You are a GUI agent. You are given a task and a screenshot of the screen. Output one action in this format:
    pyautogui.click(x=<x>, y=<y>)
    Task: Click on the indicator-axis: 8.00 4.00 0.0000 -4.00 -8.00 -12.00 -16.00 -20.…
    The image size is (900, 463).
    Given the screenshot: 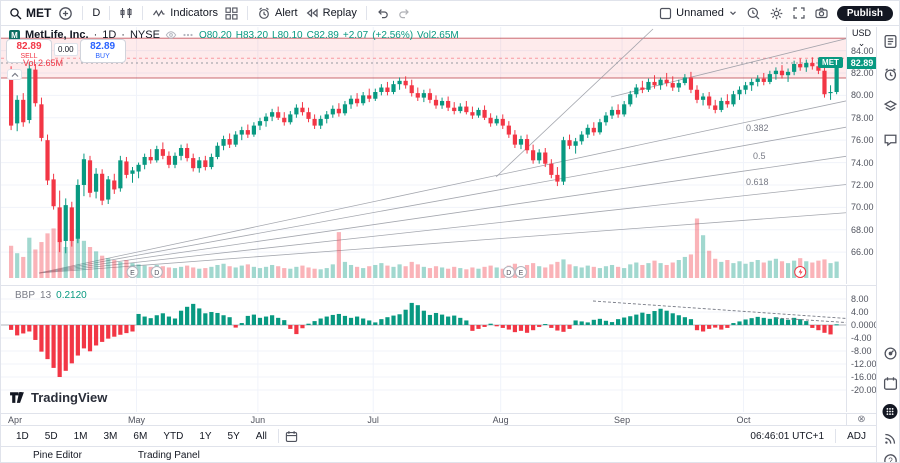 What is the action you would take?
    pyautogui.click(x=862, y=348)
    